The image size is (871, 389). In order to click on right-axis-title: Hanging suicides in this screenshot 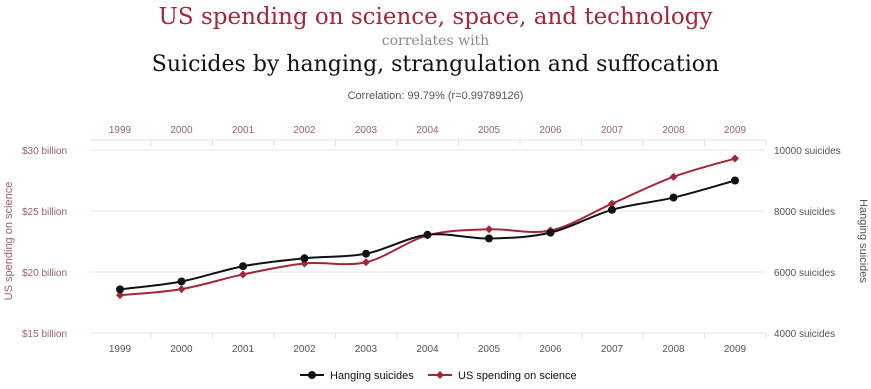, I will do `click(863, 241)`.